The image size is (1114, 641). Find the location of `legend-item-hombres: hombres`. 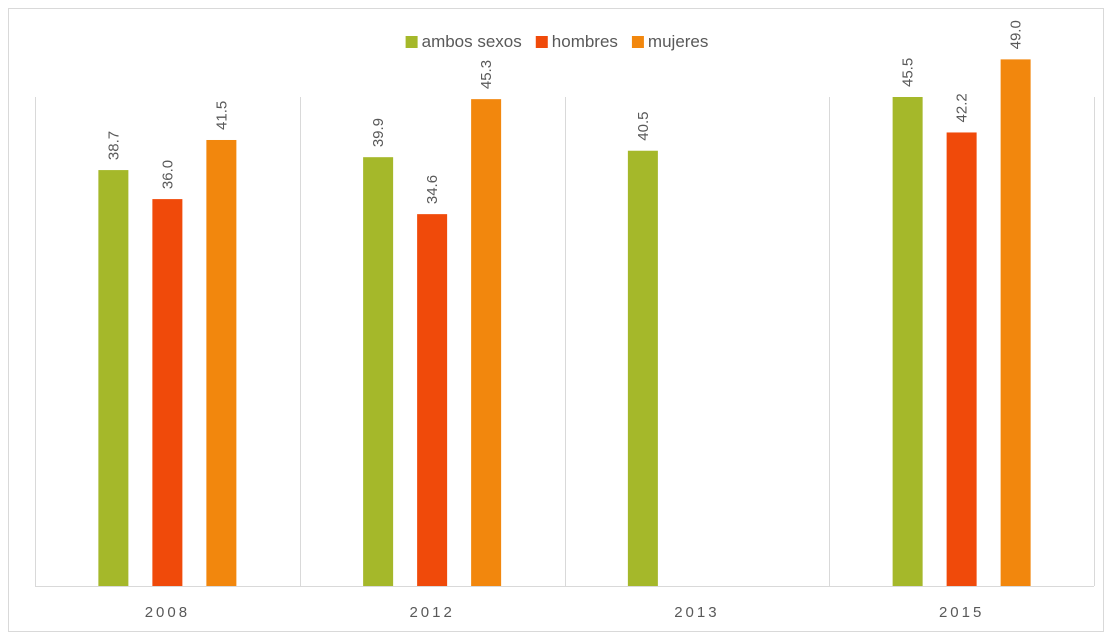

legend-item-hombres: hombres is located at coordinates (576, 41).